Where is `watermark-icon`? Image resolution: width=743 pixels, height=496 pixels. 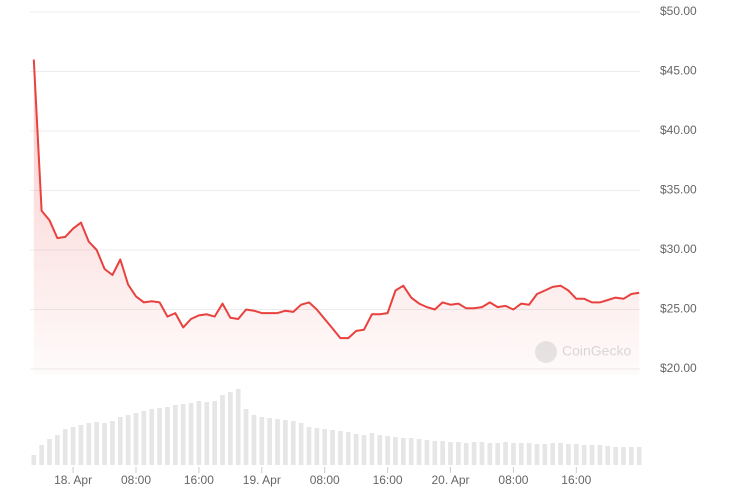 watermark-icon is located at coordinates (546, 352).